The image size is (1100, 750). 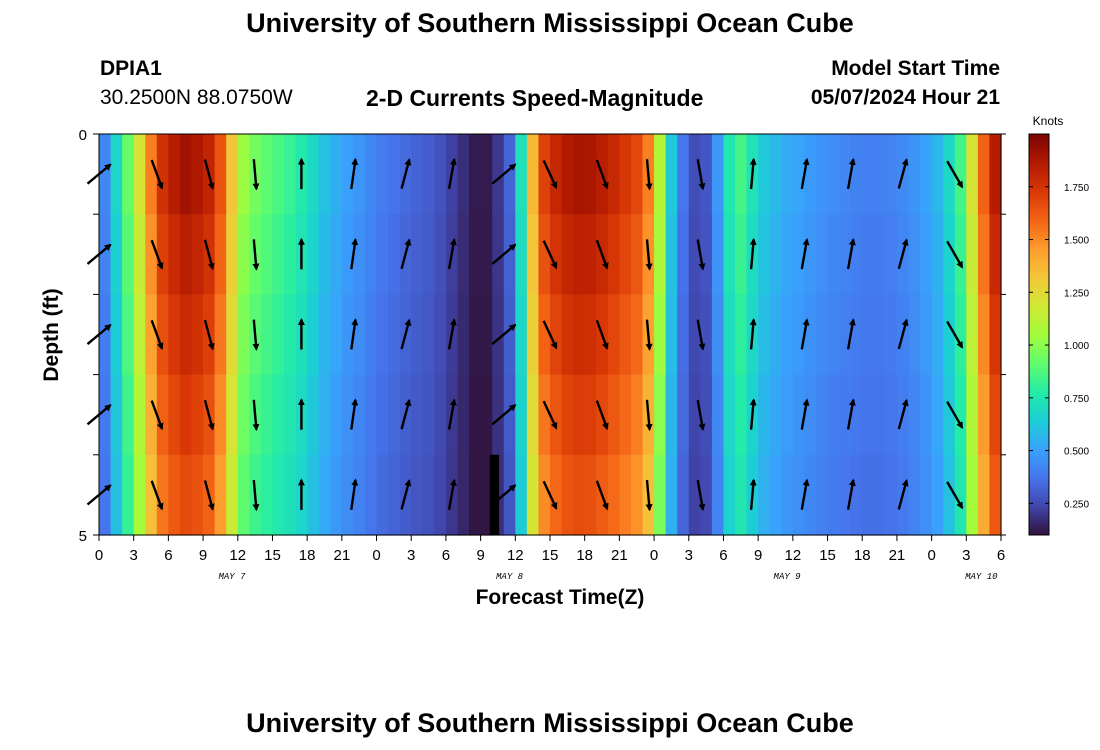 I want to click on x-tick-label: 0, so click(x=99, y=555).